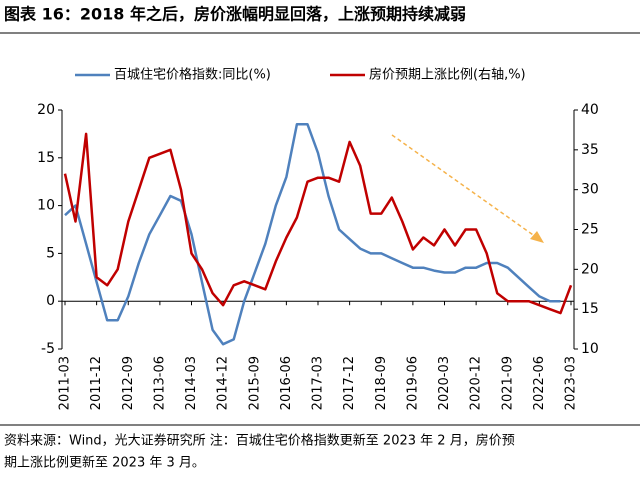 Image resolution: width=640 pixels, height=477 pixels. Describe the element at coordinates (590, 150) in the screenshot. I see `y2-tick-label: 35` at that location.